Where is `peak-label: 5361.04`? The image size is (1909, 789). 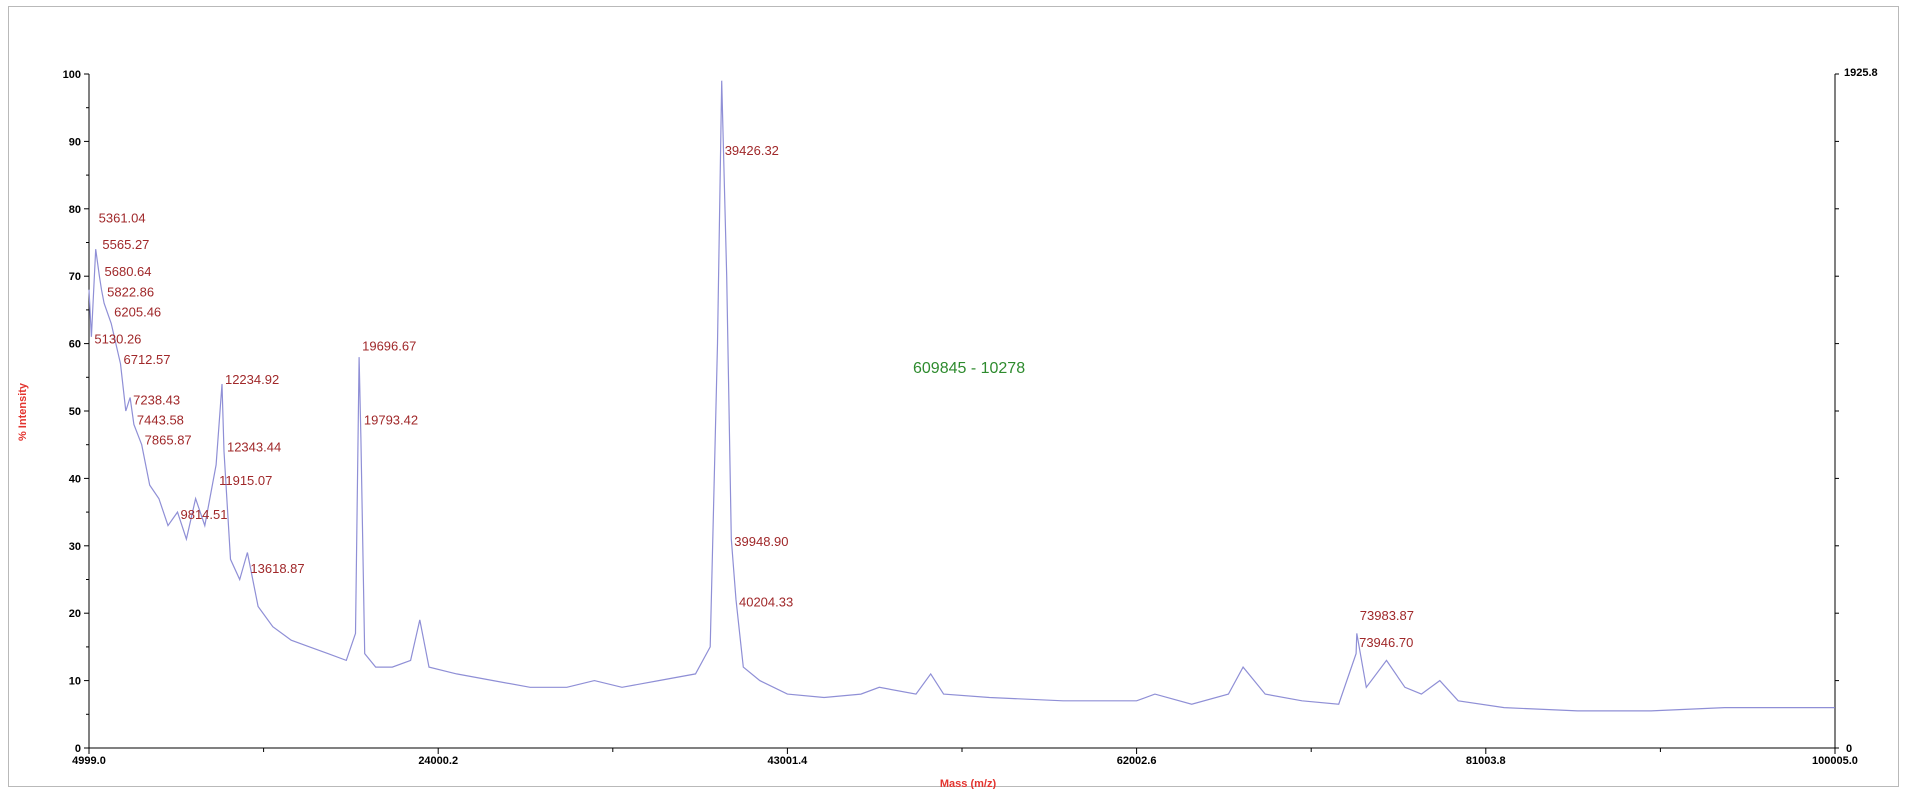
peak-label: 5361.04 is located at coordinates (122, 217).